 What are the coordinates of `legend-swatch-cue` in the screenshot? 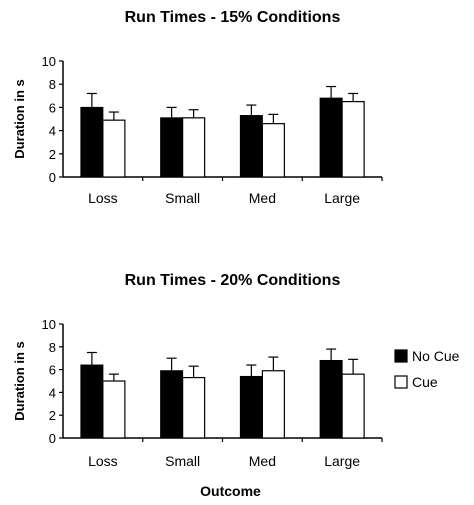 It's located at (401, 382).